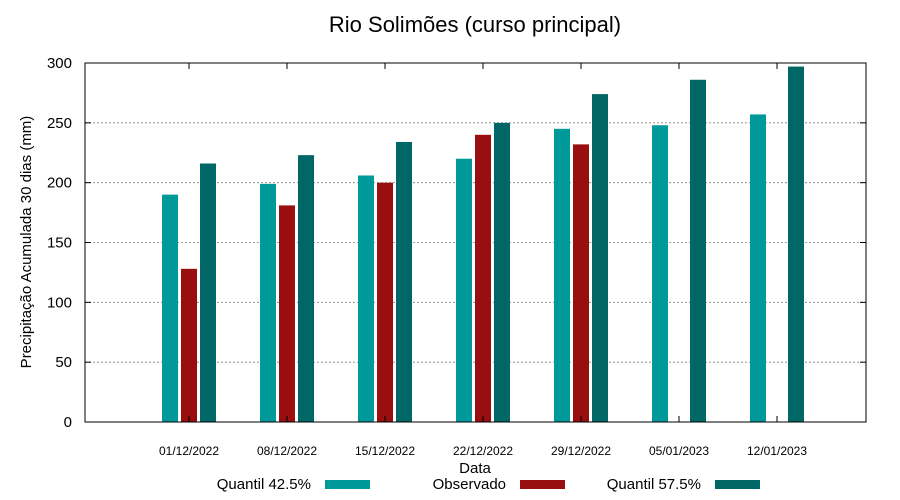  What do you see at coordinates (385, 451) in the screenshot?
I see `x-tick-label: 15/12/2022` at bounding box center [385, 451].